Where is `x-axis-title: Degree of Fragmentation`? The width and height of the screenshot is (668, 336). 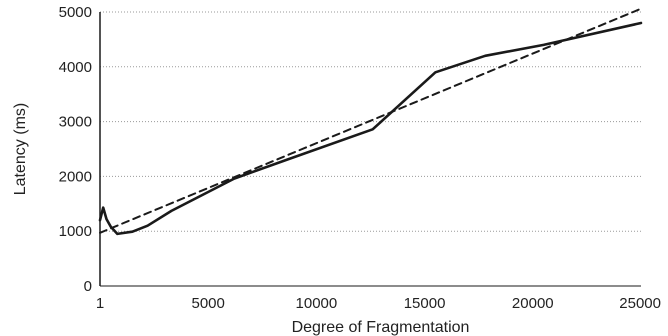 x-axis-title: Degree of Fragmentation is located at coordinates (381, 327).